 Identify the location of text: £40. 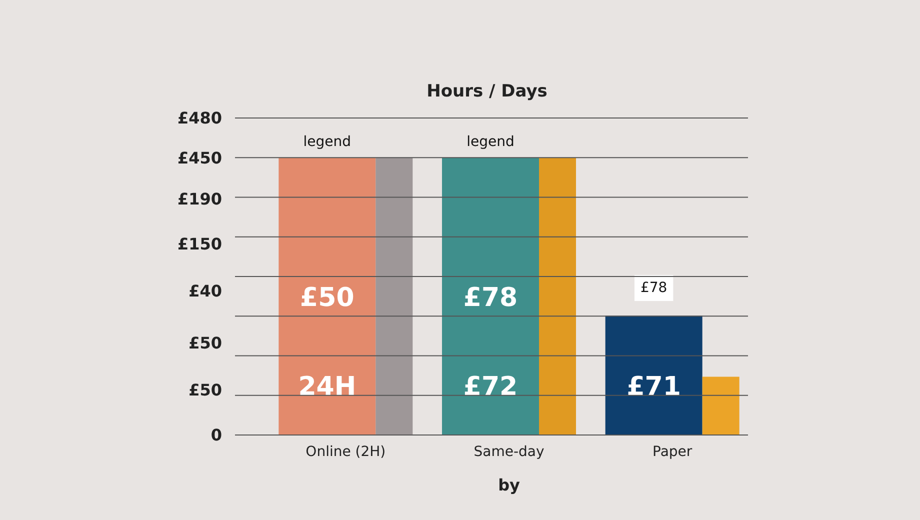
(205, 291).